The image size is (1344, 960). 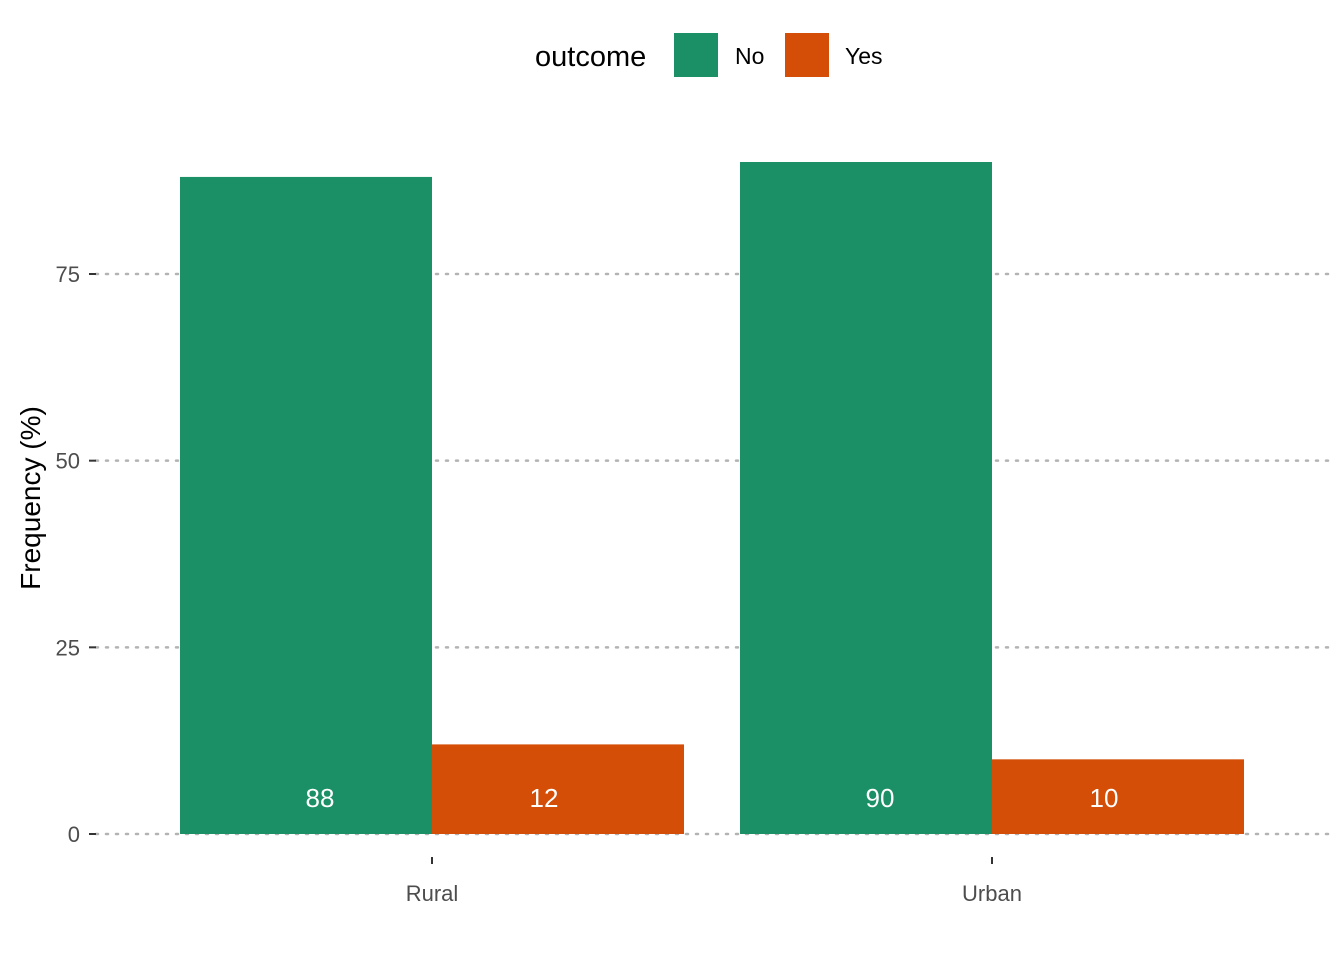 I want to click on bar-value-label: 90, so click(x=880, y=798).